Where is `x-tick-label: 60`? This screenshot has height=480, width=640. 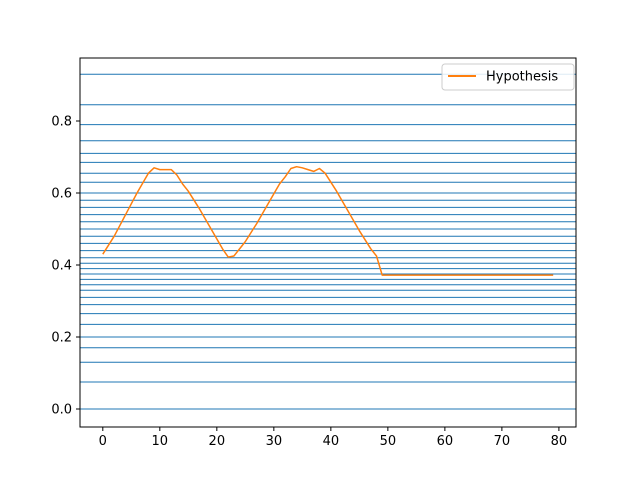 x-tick-label: 60 is located at coordinates (445, 441).